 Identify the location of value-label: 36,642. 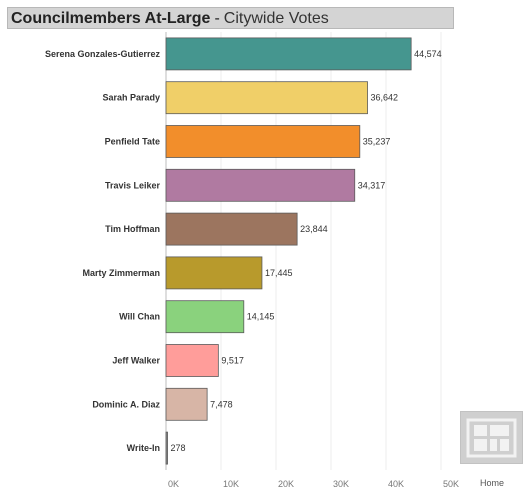
(385, 98).